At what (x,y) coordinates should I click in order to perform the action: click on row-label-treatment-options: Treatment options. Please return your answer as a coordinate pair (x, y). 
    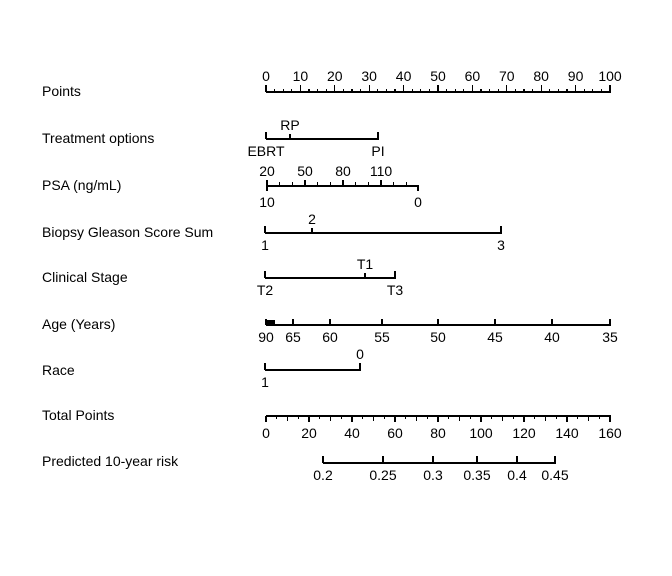
    Looking at the image, I should click on (98, 138).